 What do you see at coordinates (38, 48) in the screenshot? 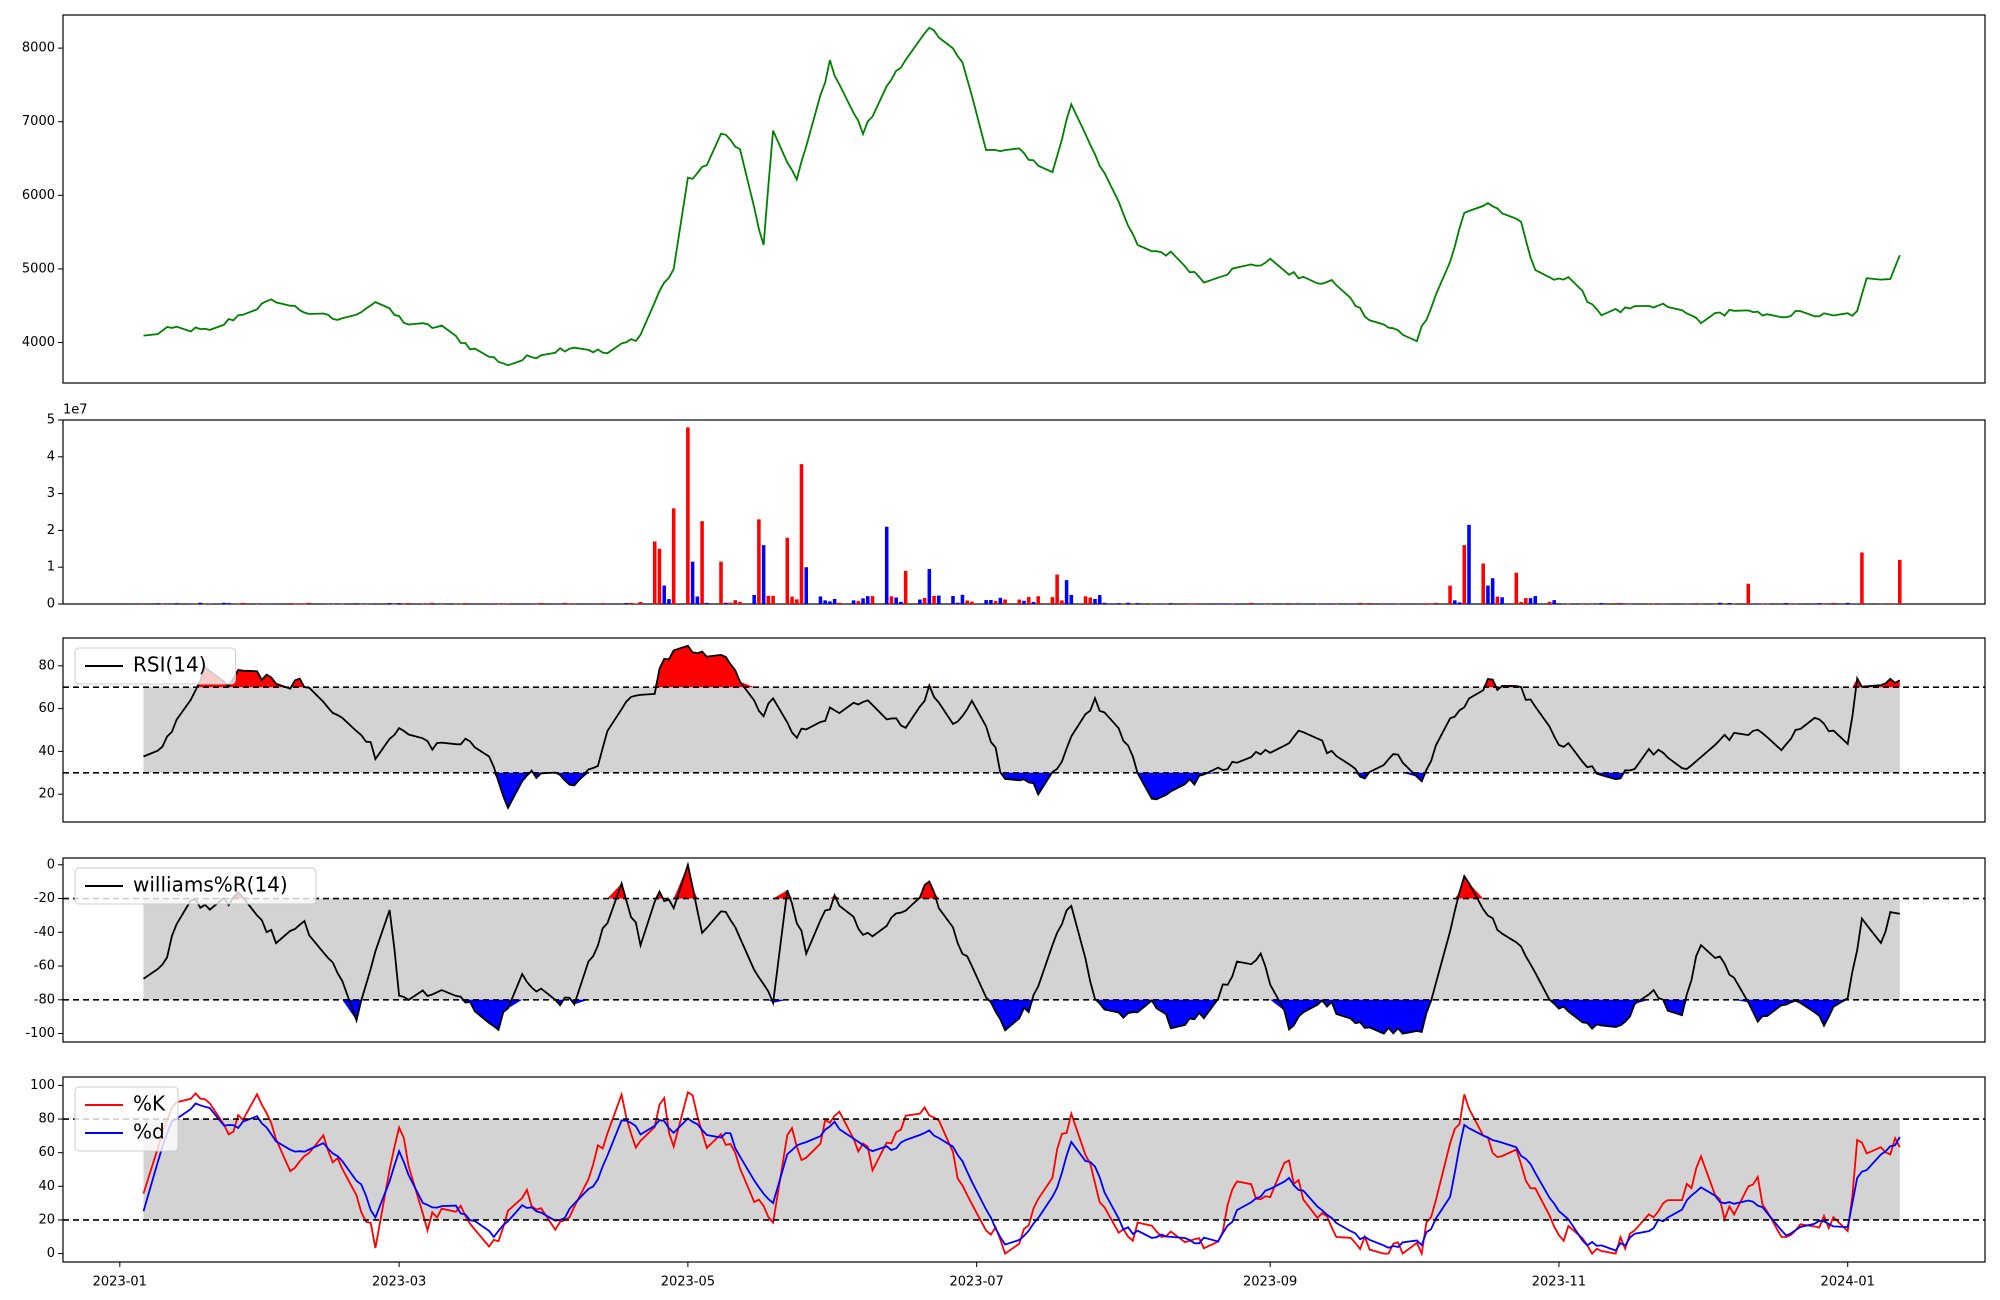
I see `price-ytick-label: 8000` at bounding box center [38, 48].